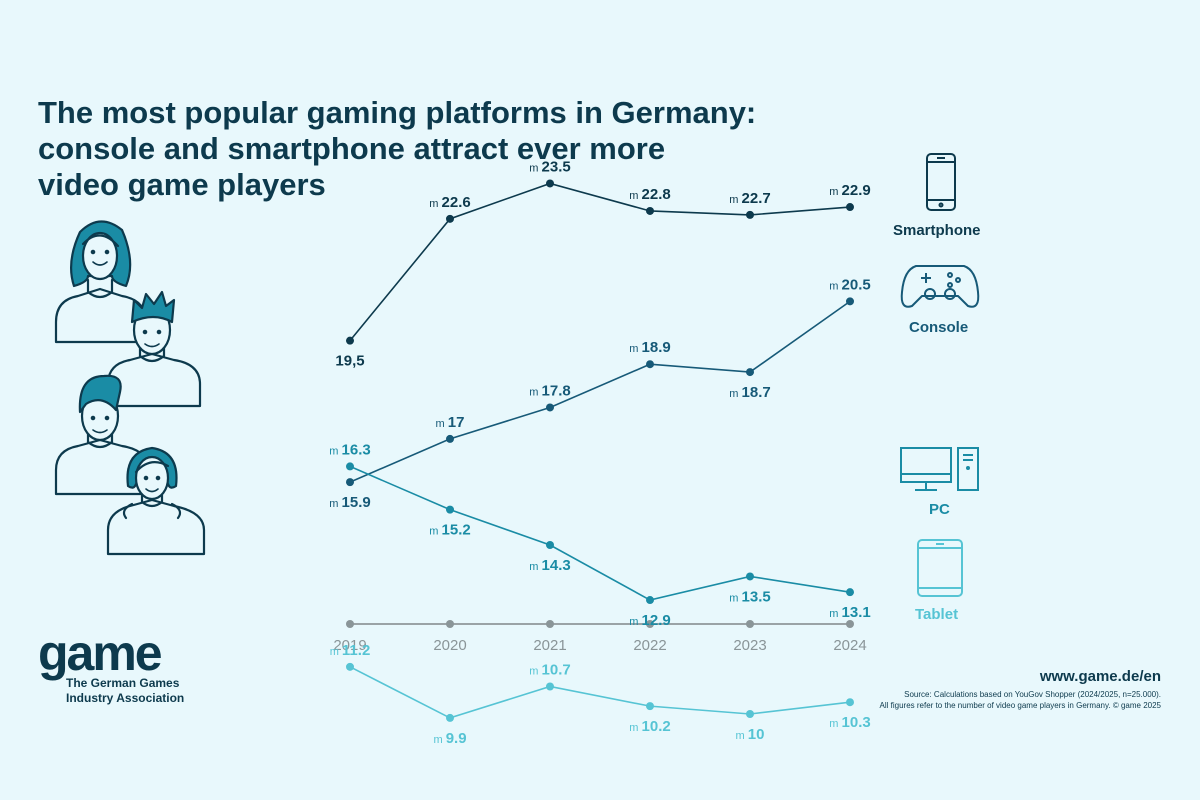  Describe the element at coordinates (1100, 676) in the screenshot. I see `website-link: www.game.de/en` at that location.